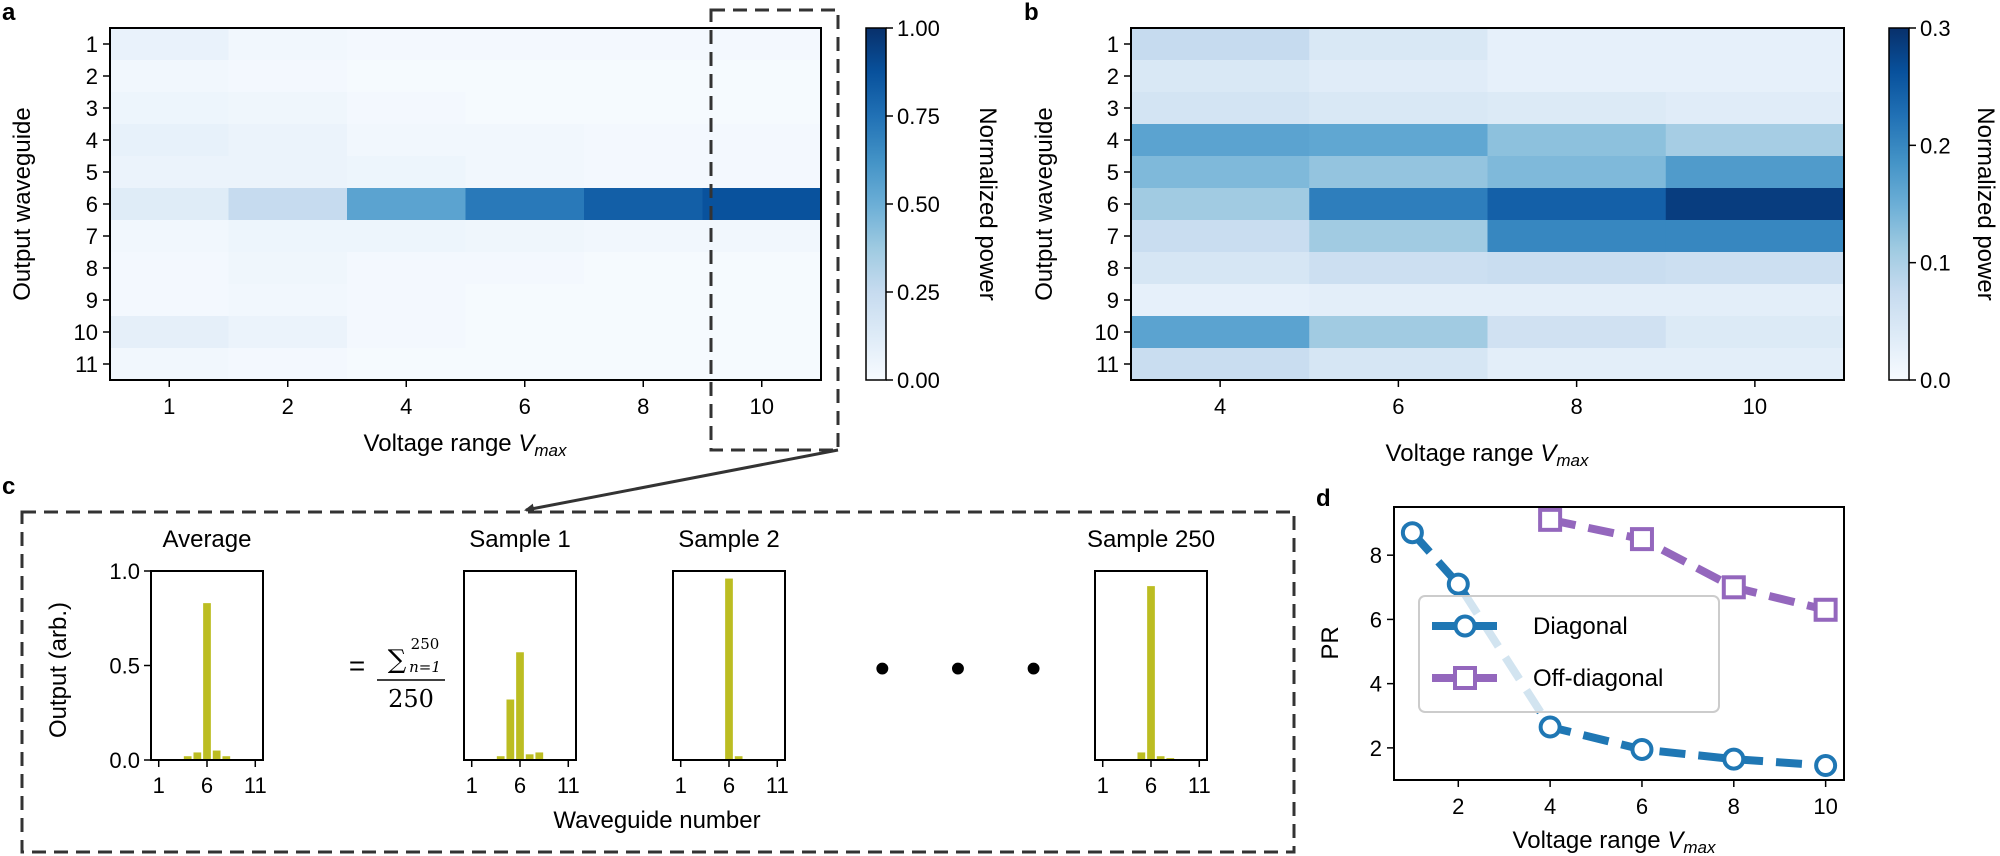  Describe the element at coordinates (521, 662) in the screenshot. I see `bar-subplot: Sample 1 1 6 11` at that location.